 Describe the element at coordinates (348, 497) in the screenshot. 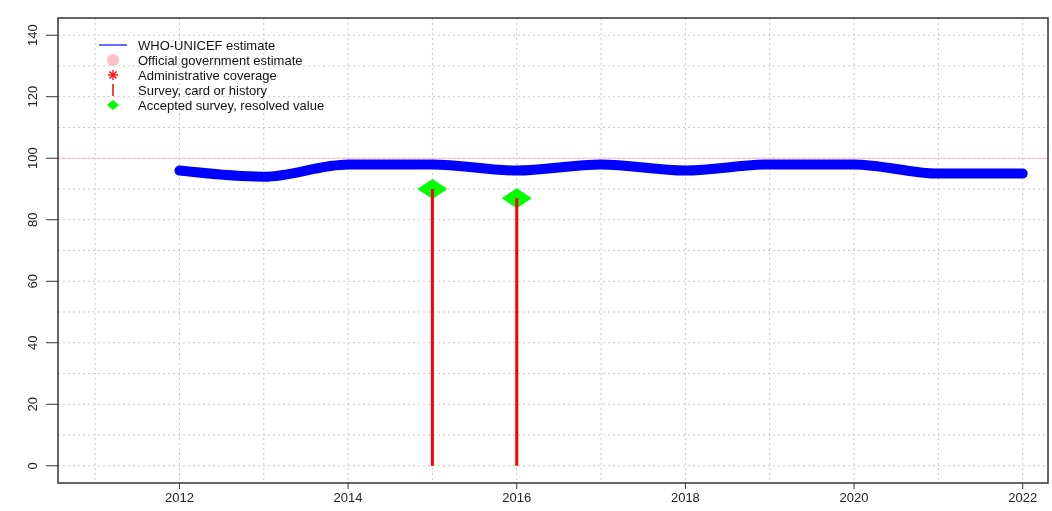

I see `x-tick-label: 2014` at that location.